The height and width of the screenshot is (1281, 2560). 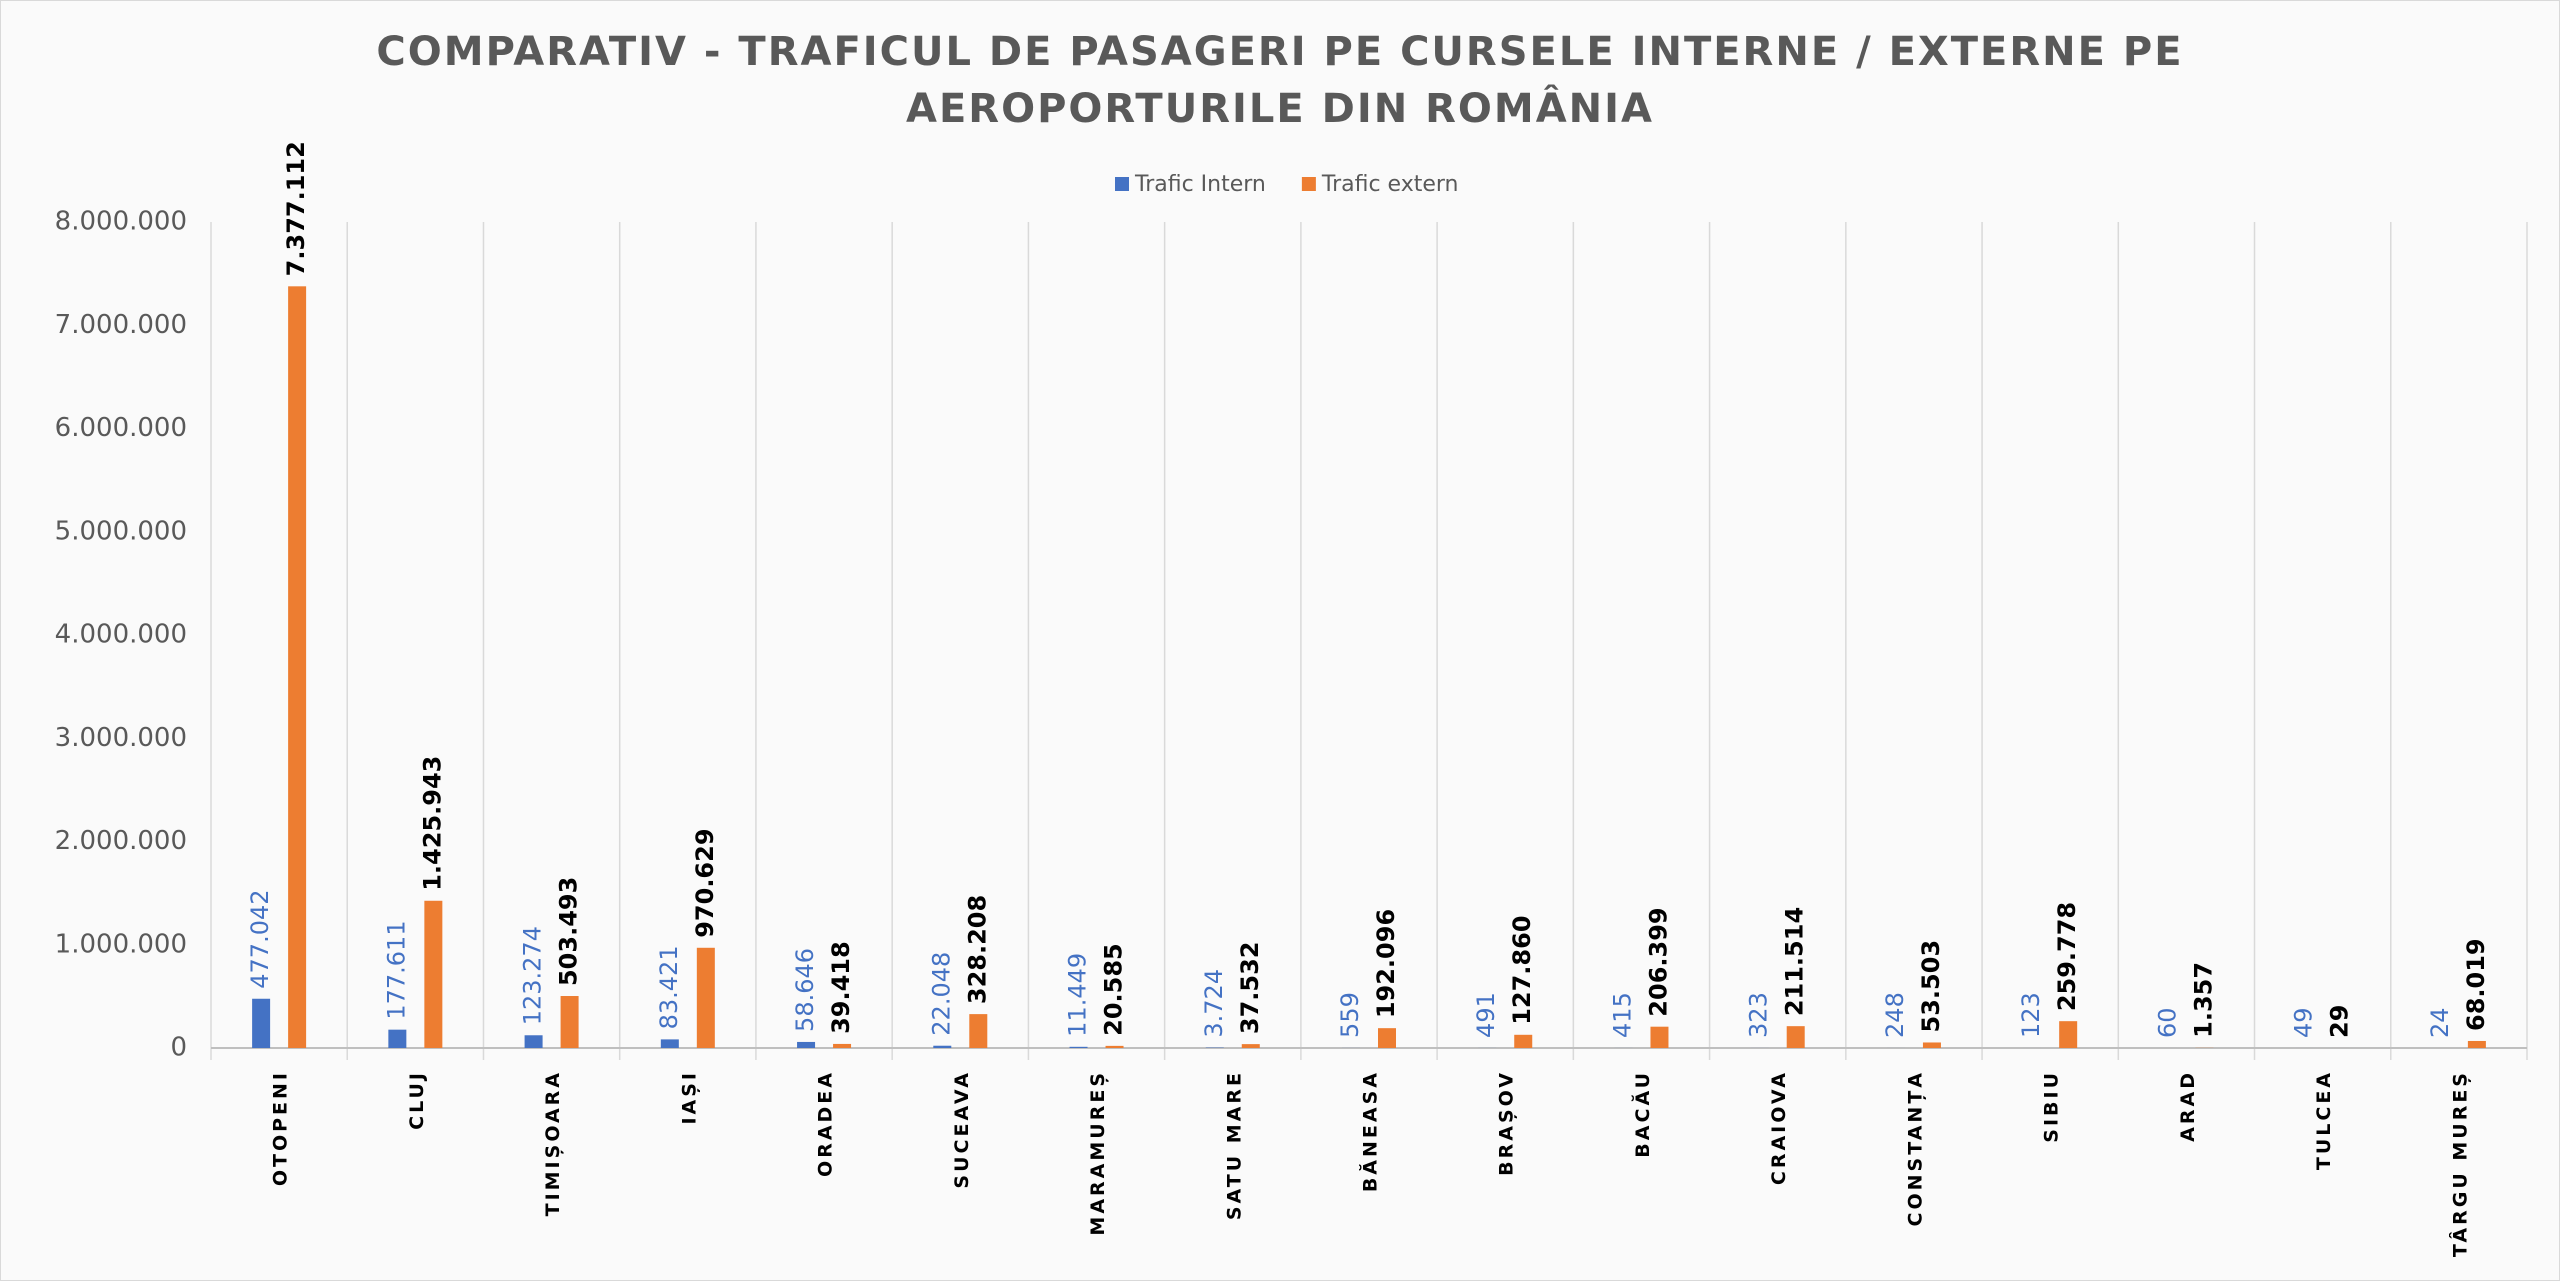 What do you see at coordinates (689, 1097) in the screenshot?
I see `x-tick-label: IAȘI` at bounding box center [689, 1097].